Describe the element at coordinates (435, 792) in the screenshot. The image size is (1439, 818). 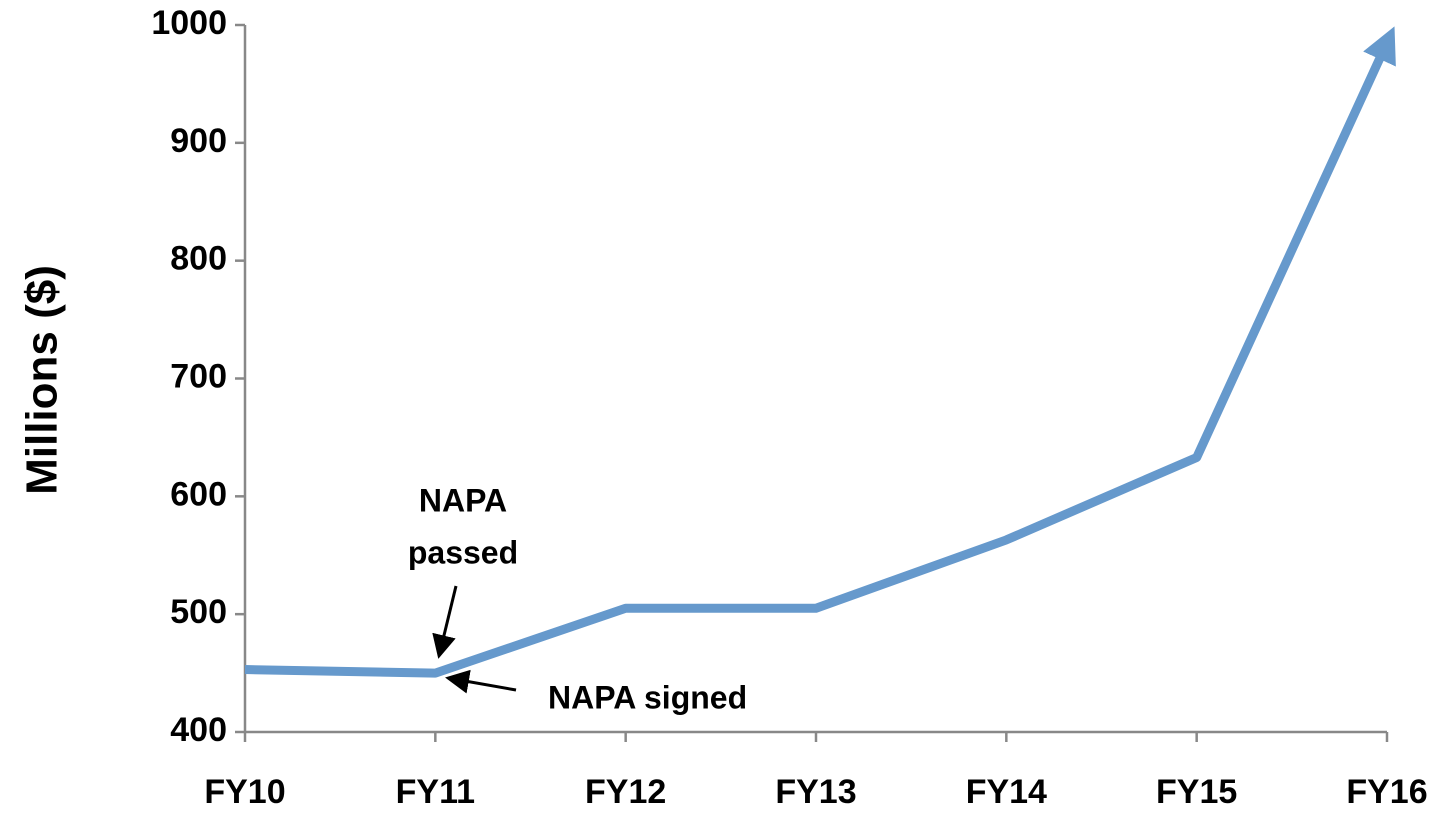
I see `x-tick-label: FY11` at that location.